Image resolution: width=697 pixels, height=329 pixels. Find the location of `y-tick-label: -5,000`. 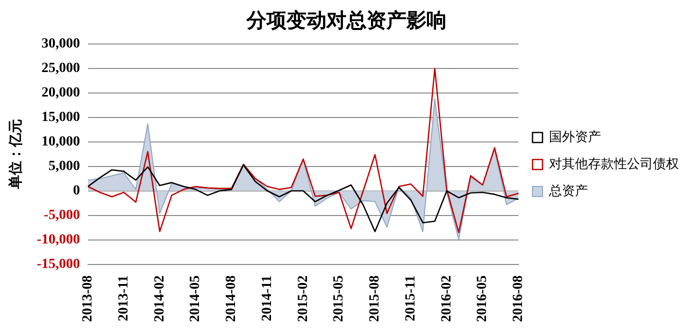

y-tick-label: -5,000 is located at coordinates (62, 215).